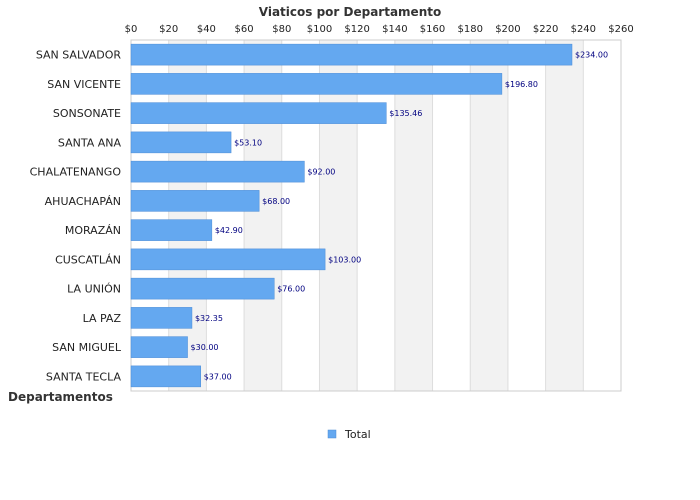  What do you see at coordinates (87, 113) in the screenshot?
I see `category-label: SONSONATE` at bounding box center [87, 113].